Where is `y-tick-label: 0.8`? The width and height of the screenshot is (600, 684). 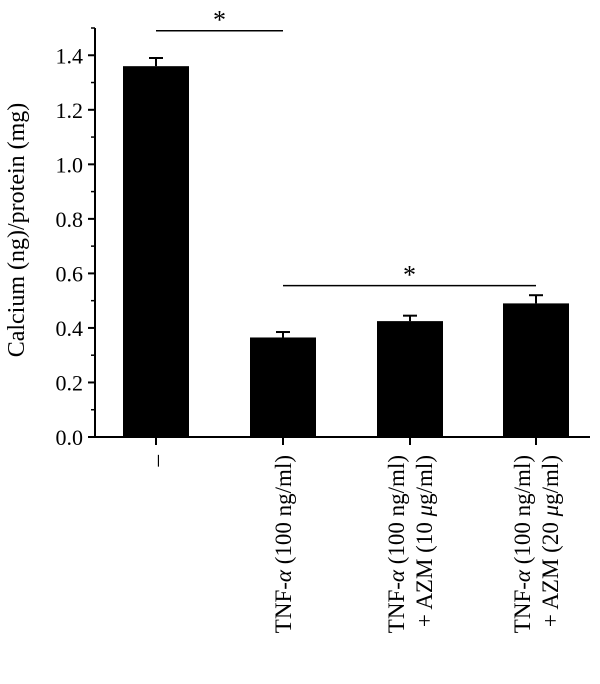 y-tick-label: 0.8 is located at coordinates (70, 219).